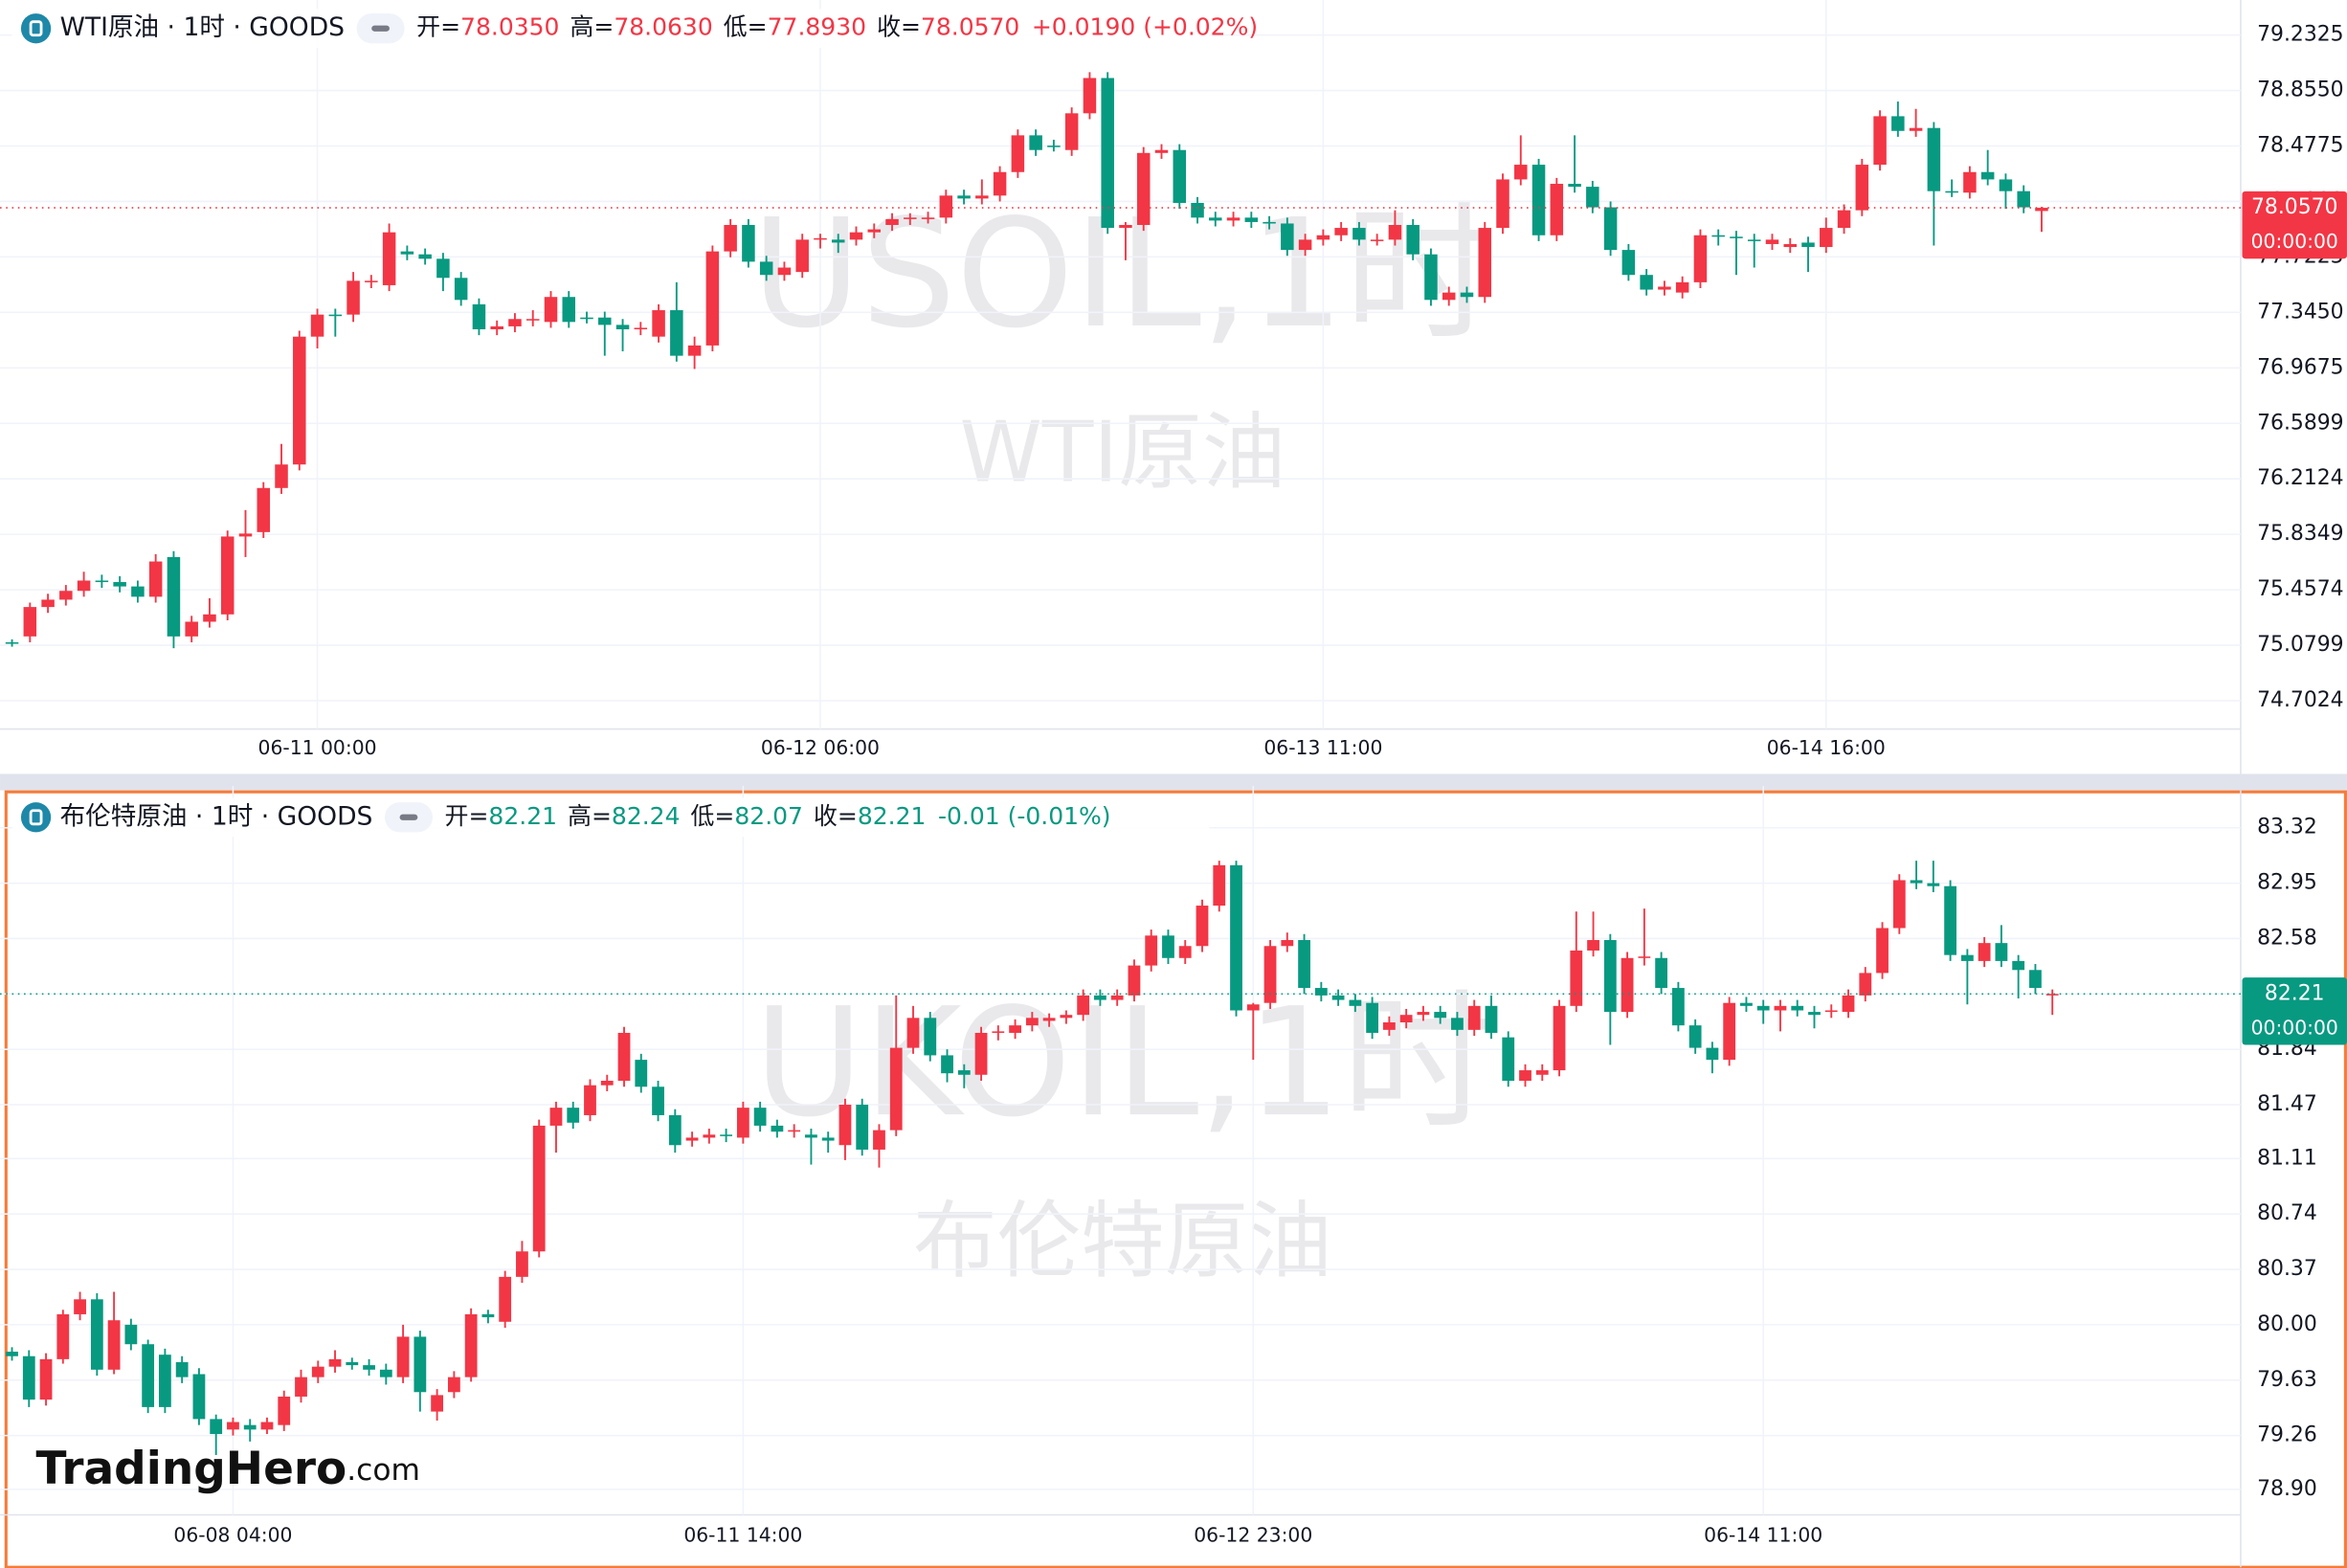 This screenshot has height=1568, width=2347. Describe the element at coordinates (2300, 645) in the screenshot. I see `y-tick-label: 75.0799` at that location.